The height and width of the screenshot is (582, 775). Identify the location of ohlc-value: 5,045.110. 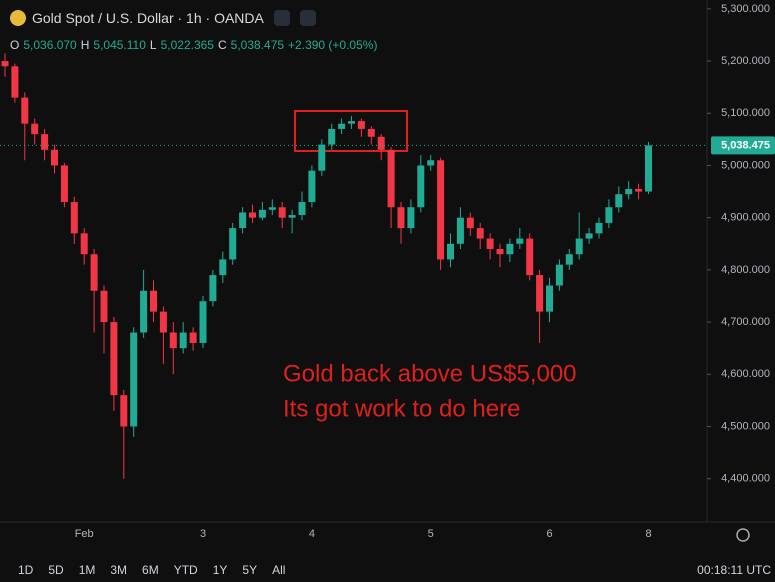
(119, 45).